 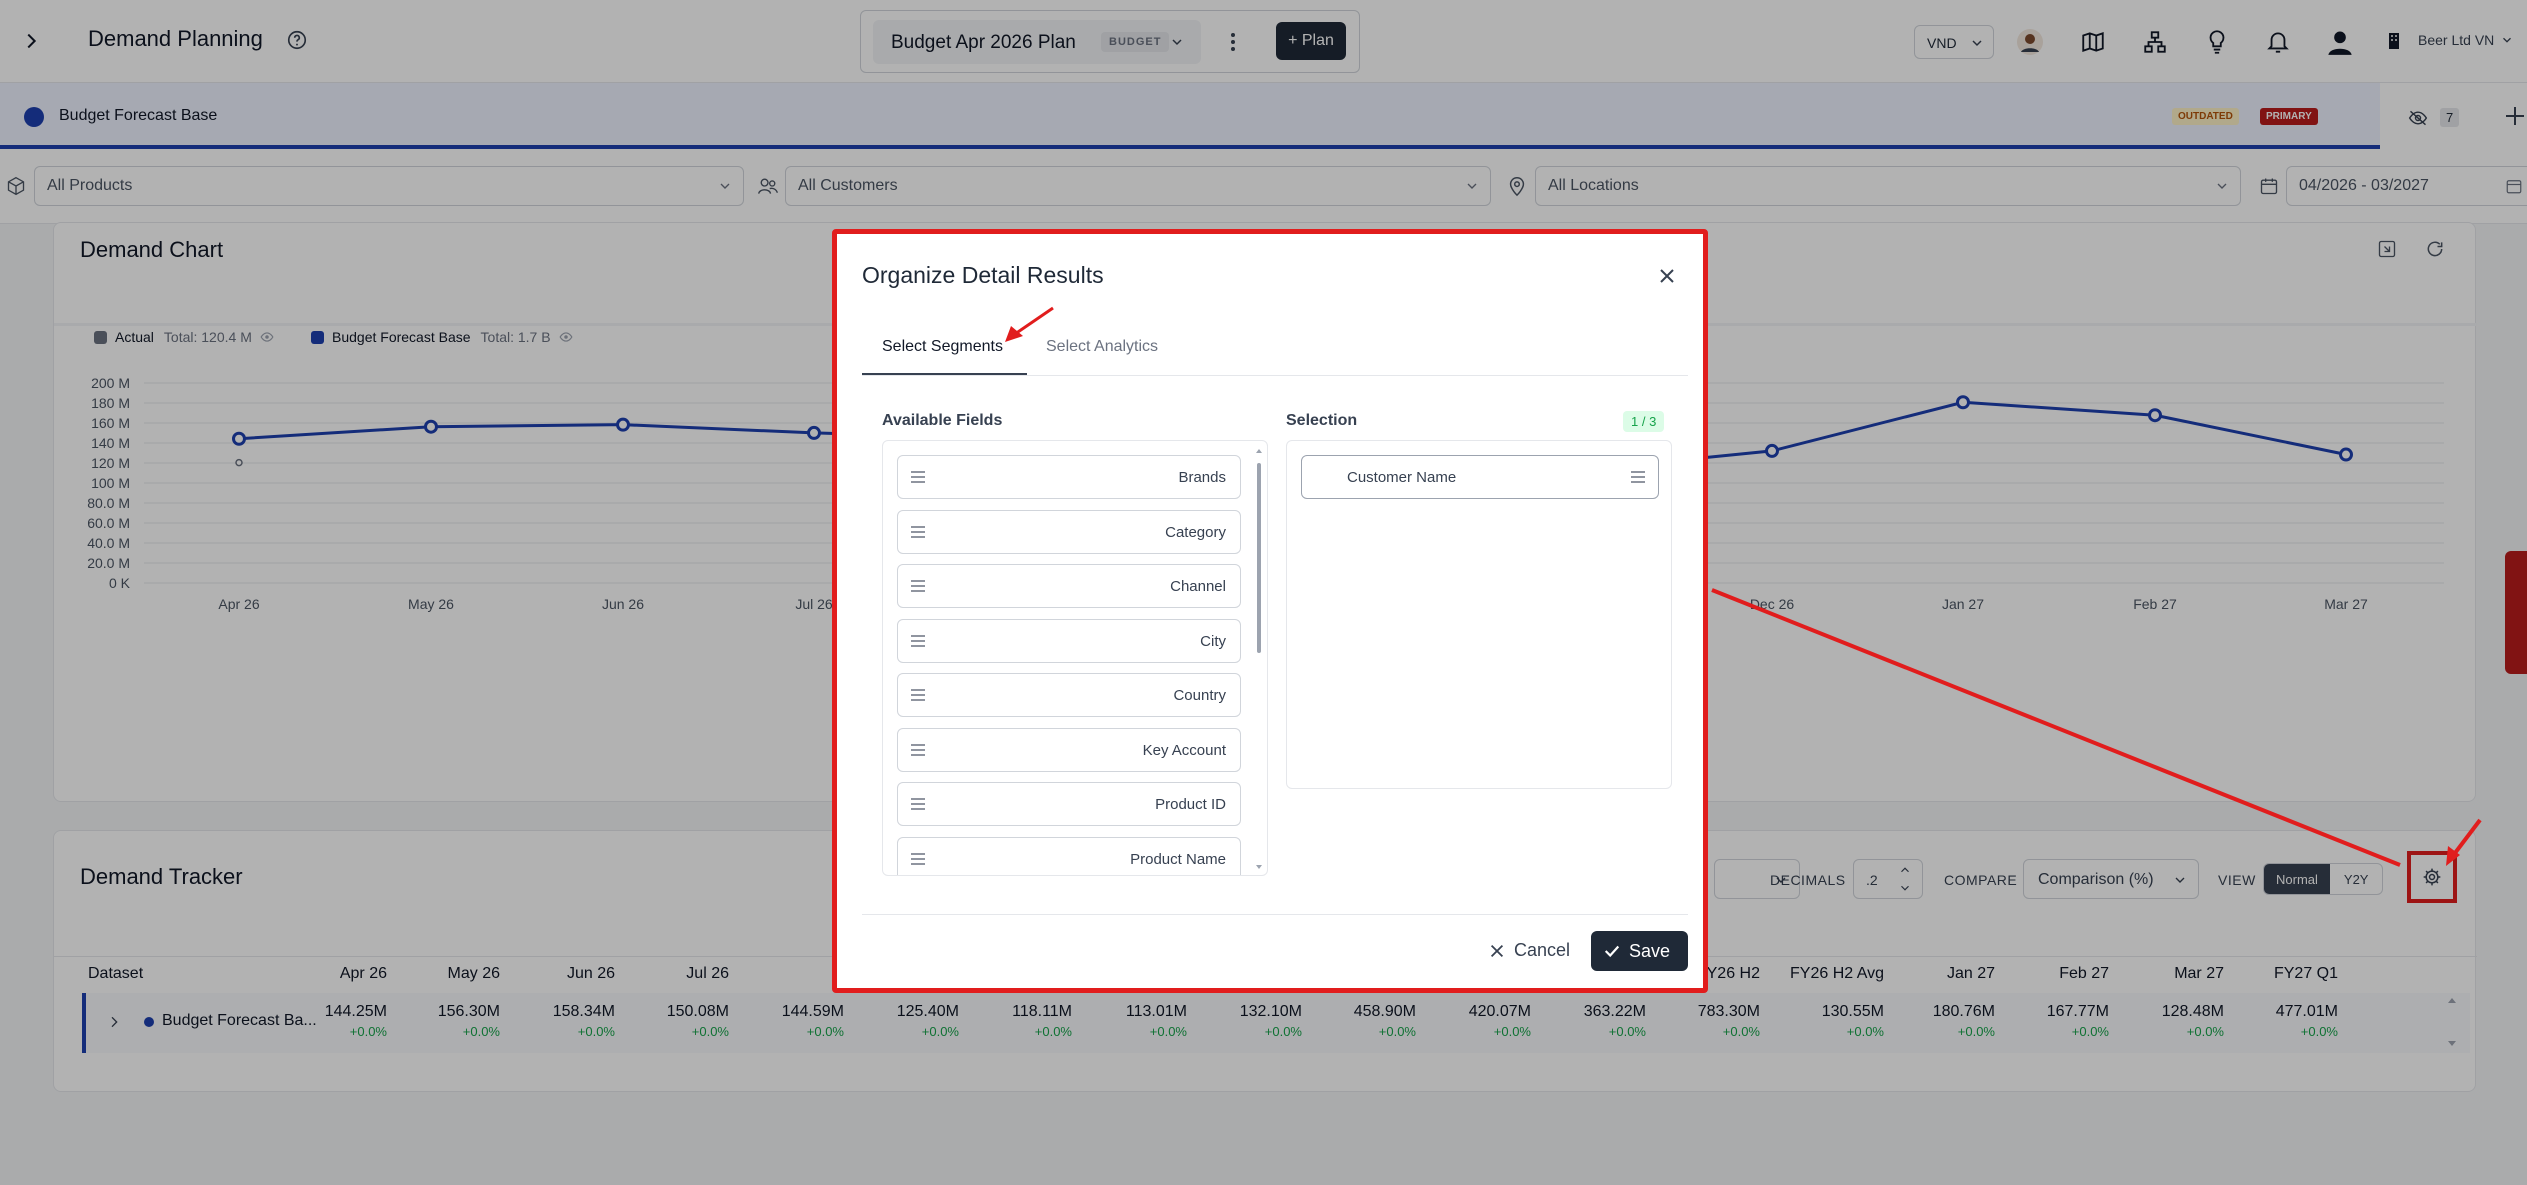 What do you see at coordinates (149, 1022) in the screenshot?
I see `row-color-dot` at bounding box center [149, 1022].